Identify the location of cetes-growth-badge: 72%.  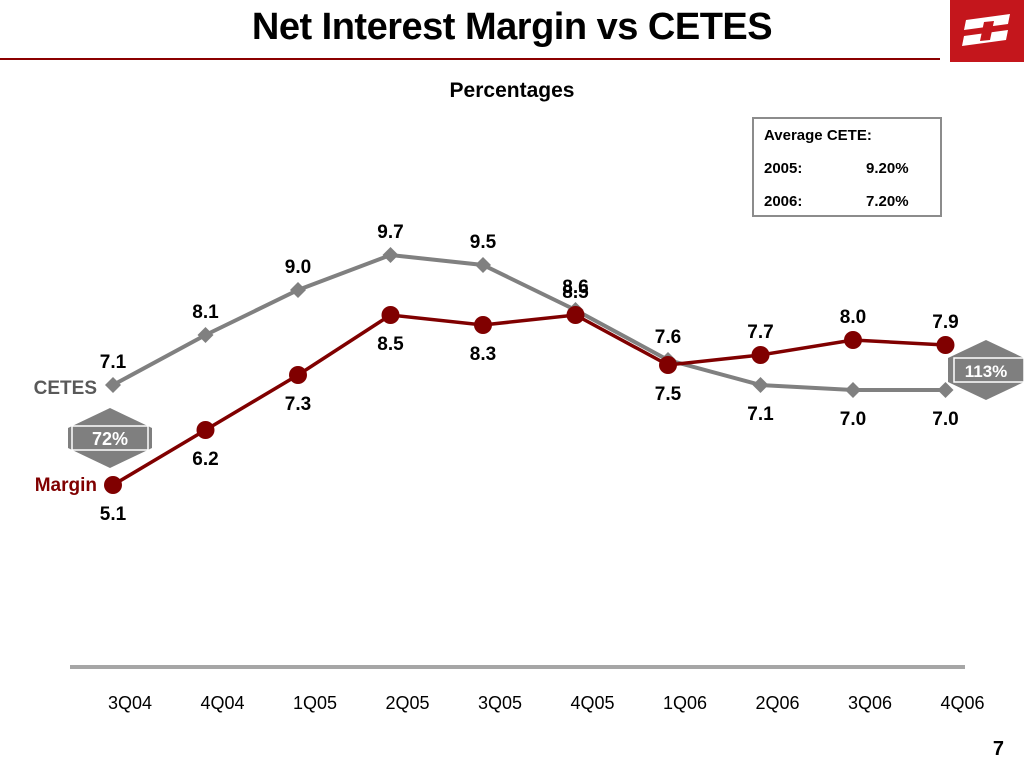
(110, 438).